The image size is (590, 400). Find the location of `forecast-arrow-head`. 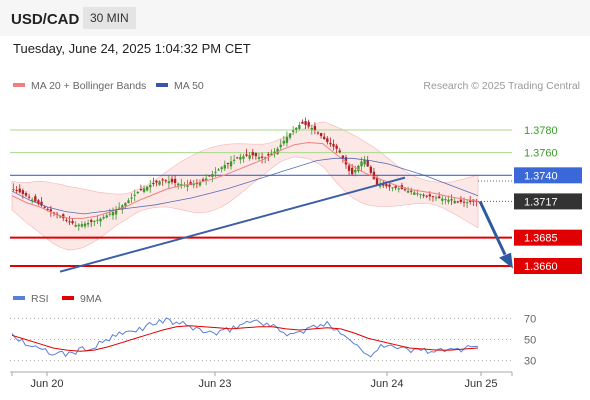

forecast-arrow-head is located at coordinates (506, 260).